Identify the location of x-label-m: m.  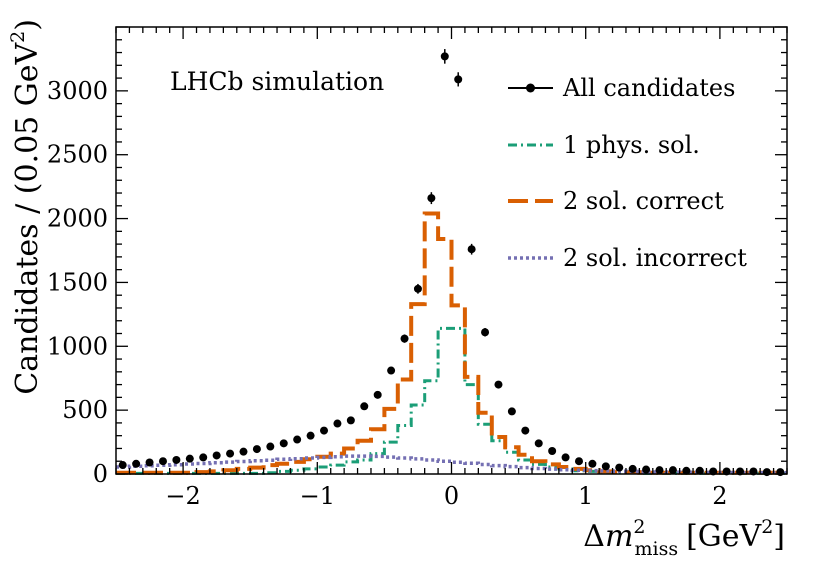
(619, 536).